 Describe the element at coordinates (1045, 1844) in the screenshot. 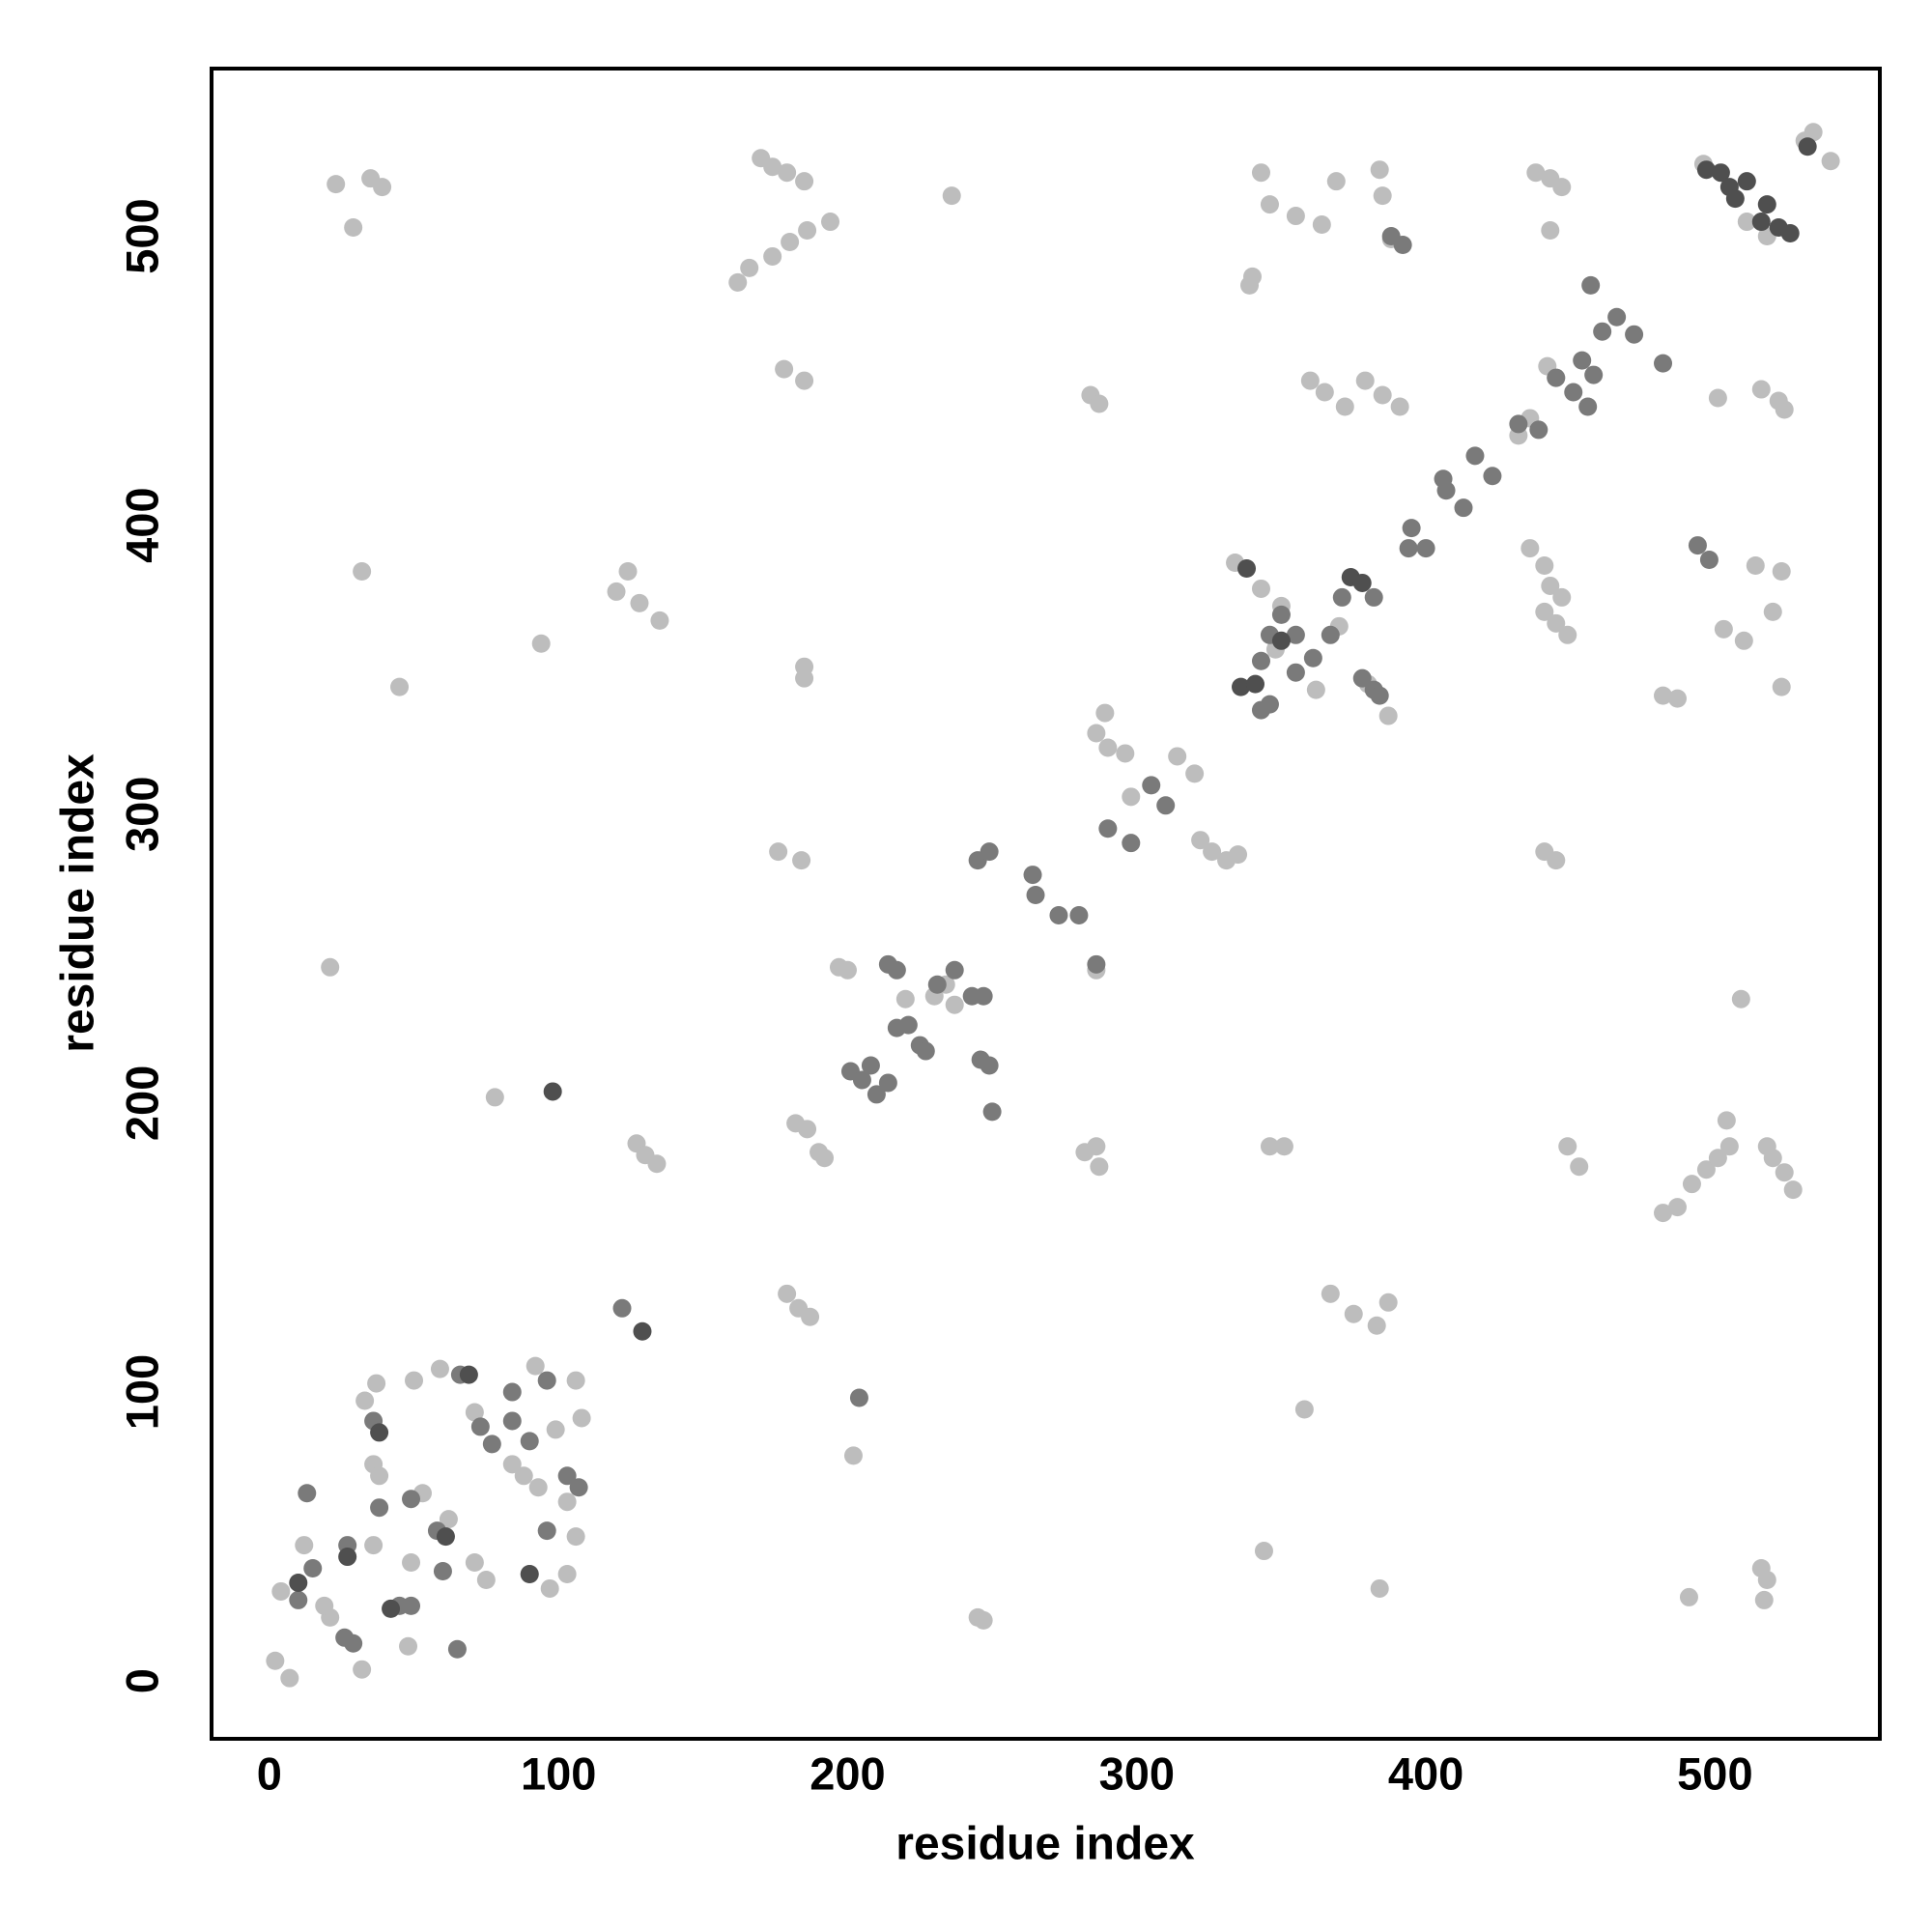

I see `x-axis-label: residue index` at that location.